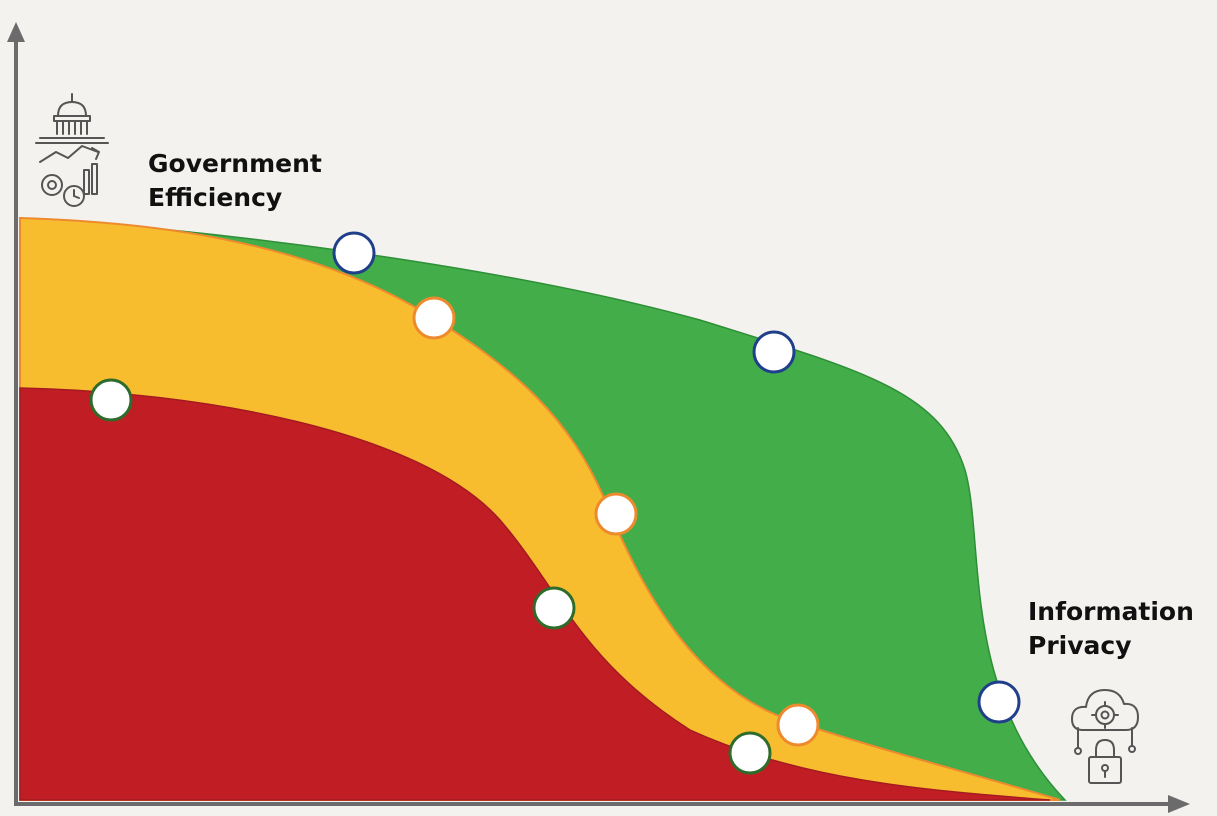 The image size is (1217, 816). Describe the element at coordinates (16, 32) in the screenshot. I see `y-axis-arrow` at that location.